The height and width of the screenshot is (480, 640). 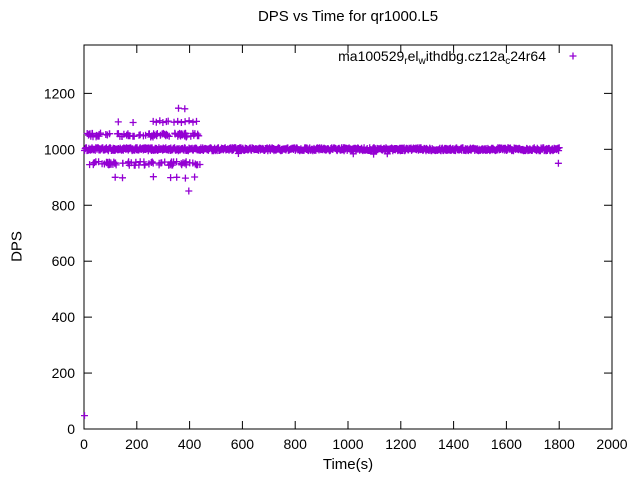 I want to click on x-tick-label: 1400, so click(x=453, y=444).